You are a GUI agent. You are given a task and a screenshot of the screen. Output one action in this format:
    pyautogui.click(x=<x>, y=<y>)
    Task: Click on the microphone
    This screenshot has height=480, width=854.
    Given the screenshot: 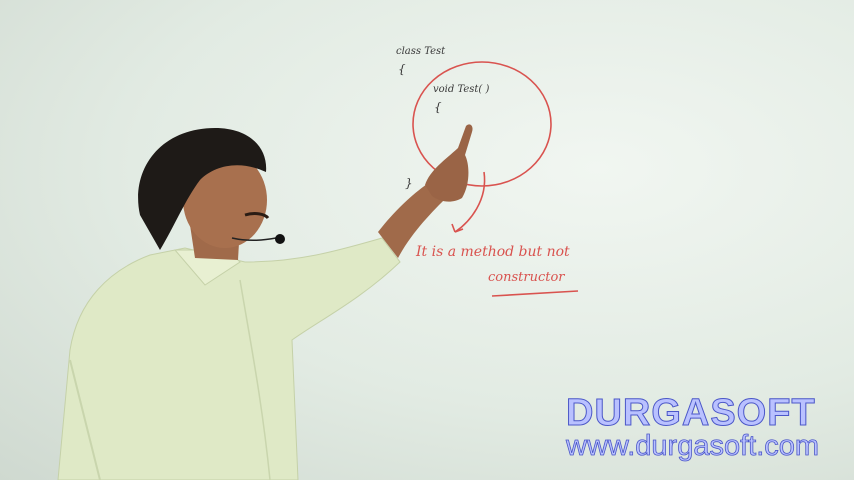 What is the action you would take?
    pyautogui.click(x=280, y=239)
    